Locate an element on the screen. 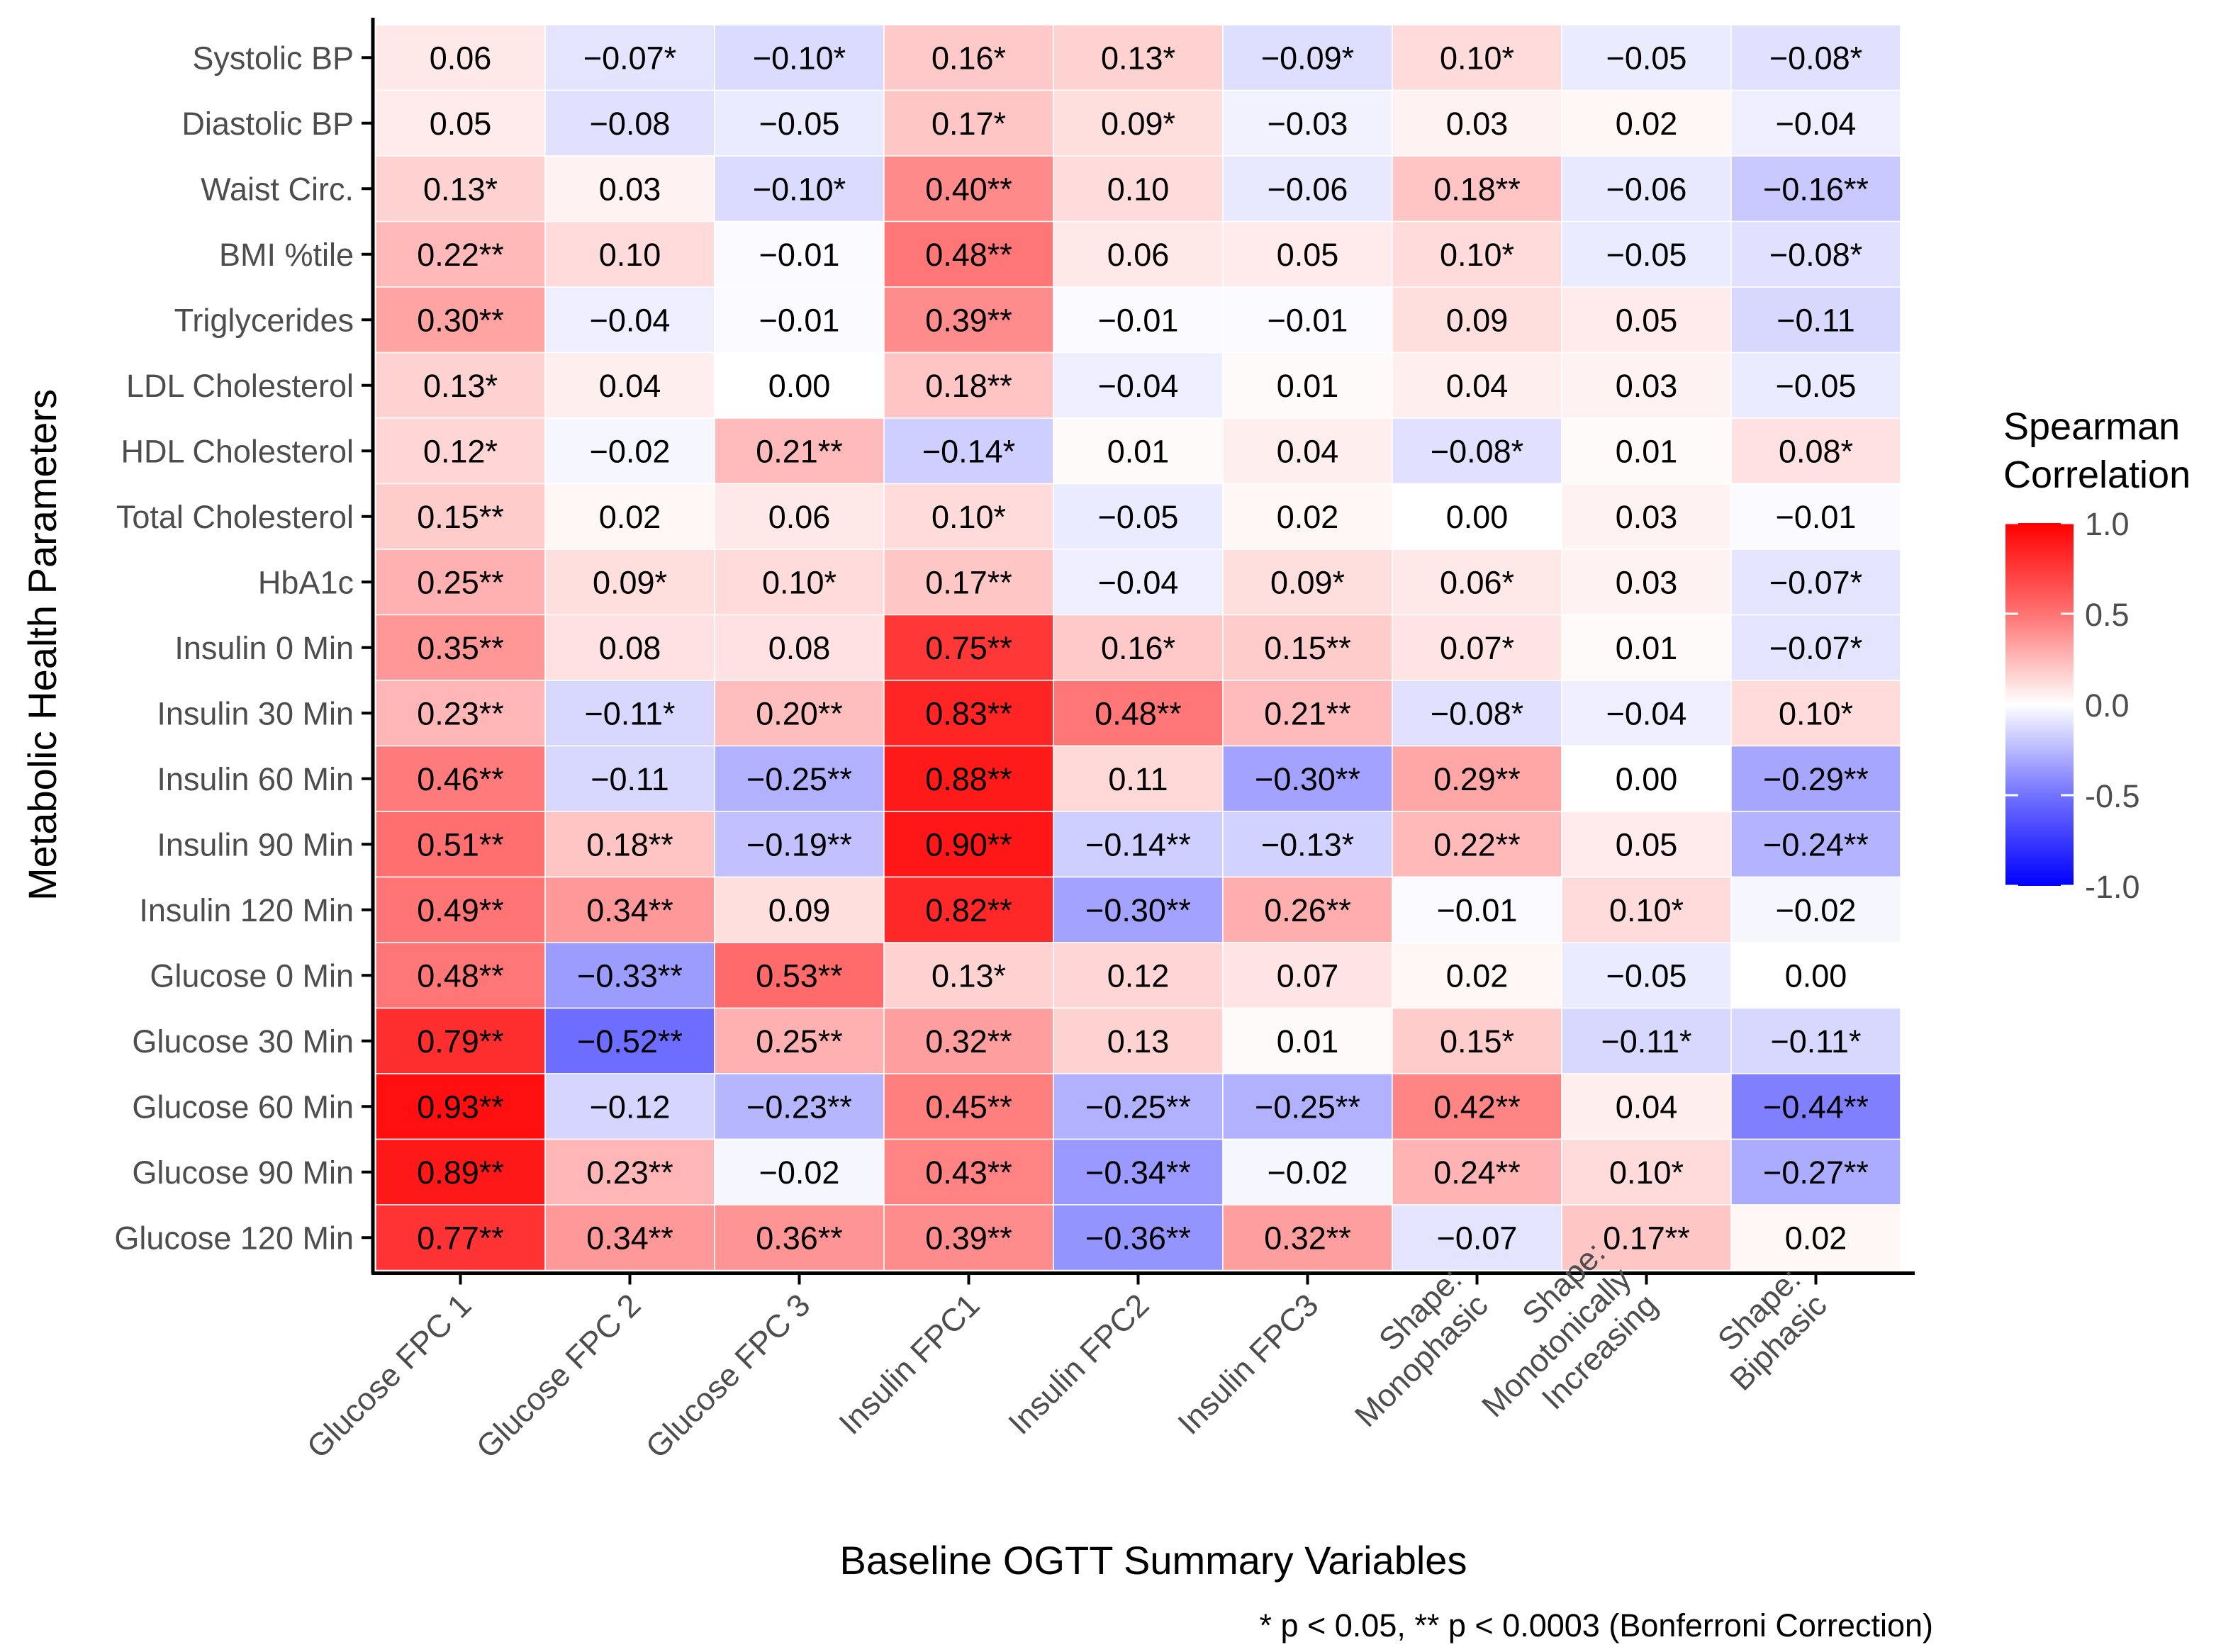  legend-tick-label: -1.0 is located at coordinates (2112, 887).